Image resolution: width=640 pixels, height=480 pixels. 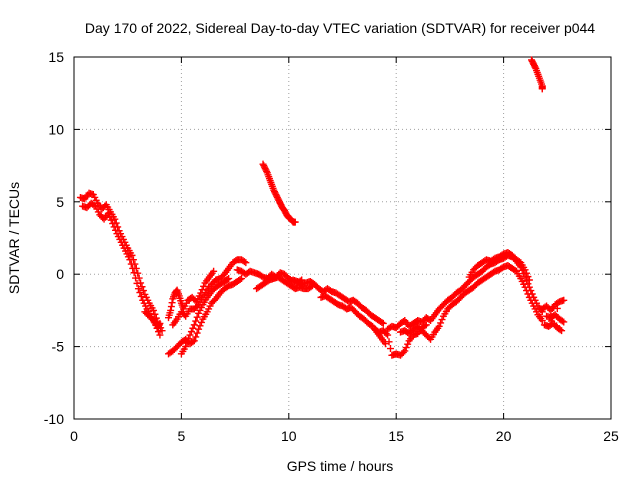 I want to click on x-tick-label: 10, so click(x=289, y=436).